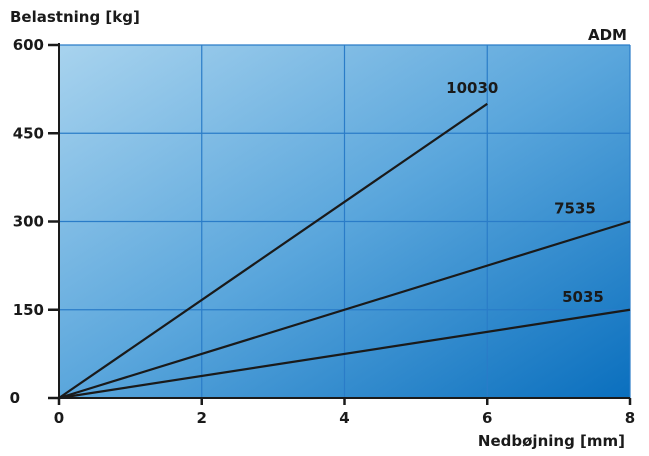  Describe the element at coordinates (28, 310) in the screenshot. I see `y-tick-label: 150` at that location.